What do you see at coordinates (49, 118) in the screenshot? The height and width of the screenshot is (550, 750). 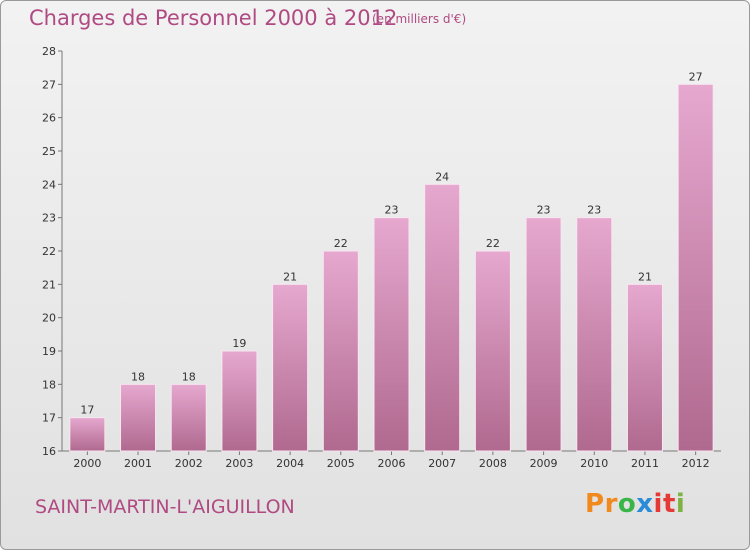 I see `y-tick-label: 26` at bounding box center [49, 118].